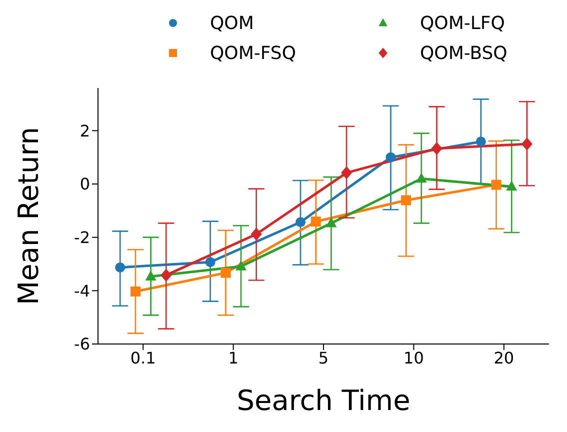 The width and height of the screenshot is (567, 432). What do you see at coordinates (85, 130) in the screenshot?
I see `y-tick-label: 2` at bounding box center [85, 130].